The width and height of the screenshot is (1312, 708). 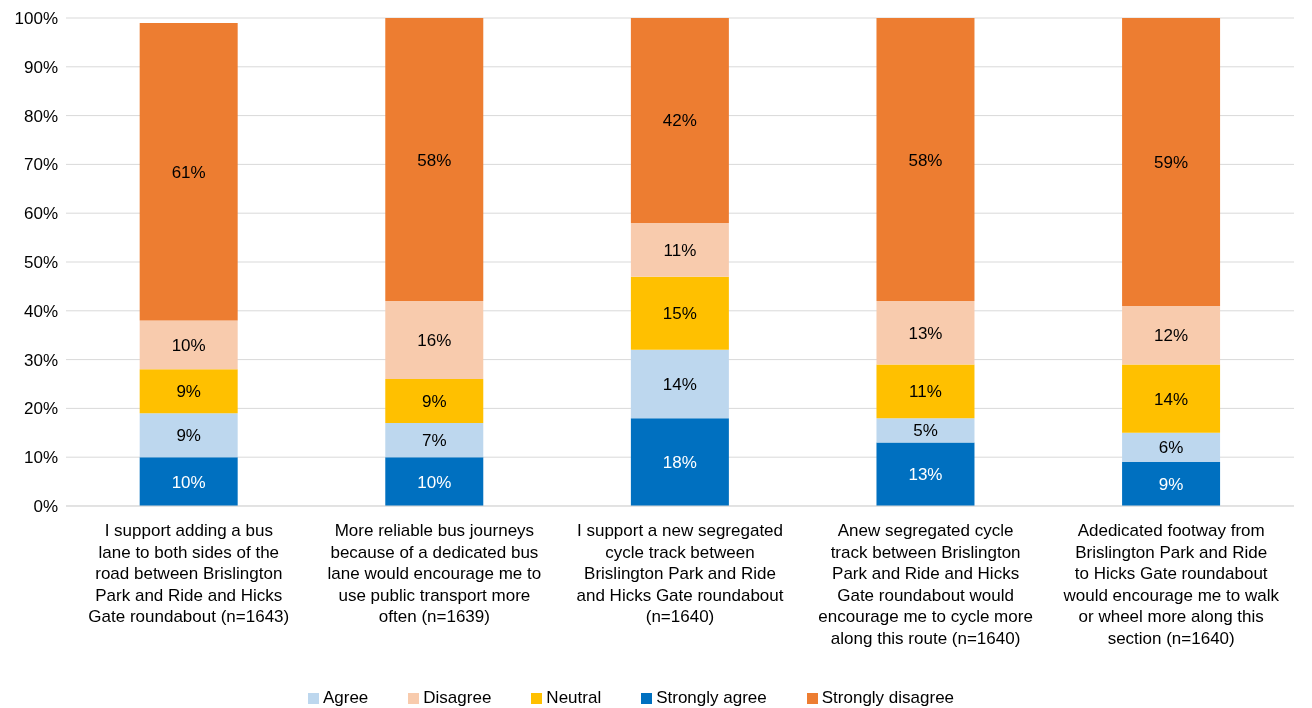 What do you see at coordinates (40, 165) in the screenshot?
I see `y-tick-label: 70%` at bounding box center [40, 165].